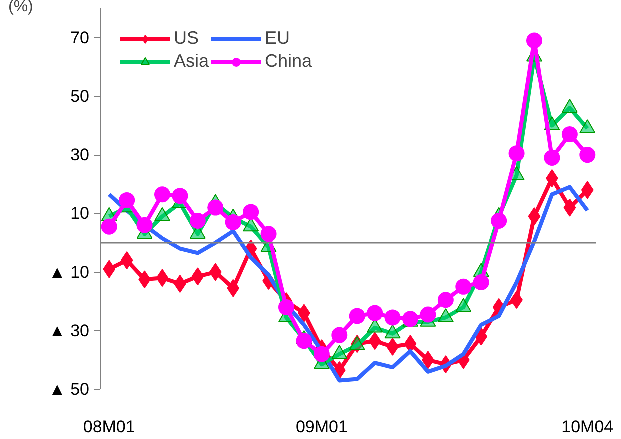  Describe the element at coordinates (322, 427) in the screenshot. I see `x-tick-label: 09M01` at that location.